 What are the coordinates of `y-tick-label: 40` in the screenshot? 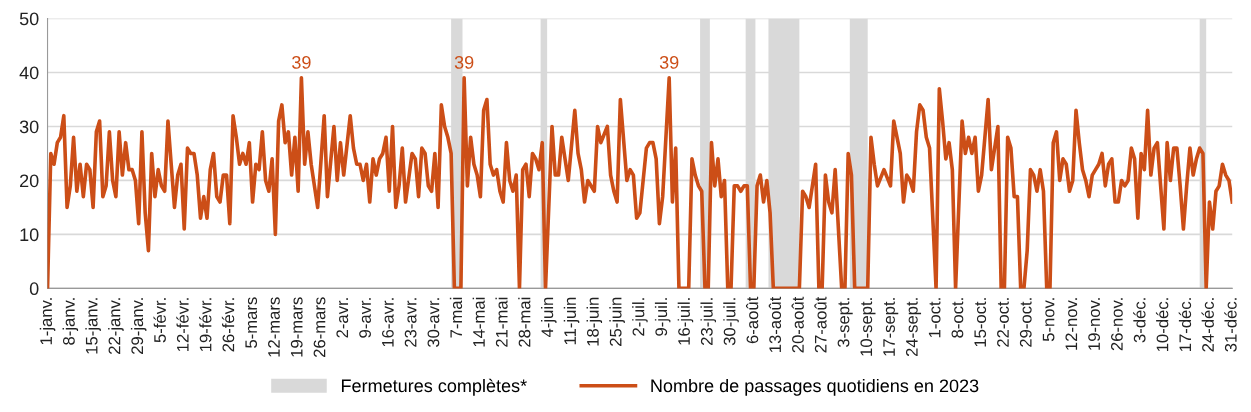 It's located at (29, 73).